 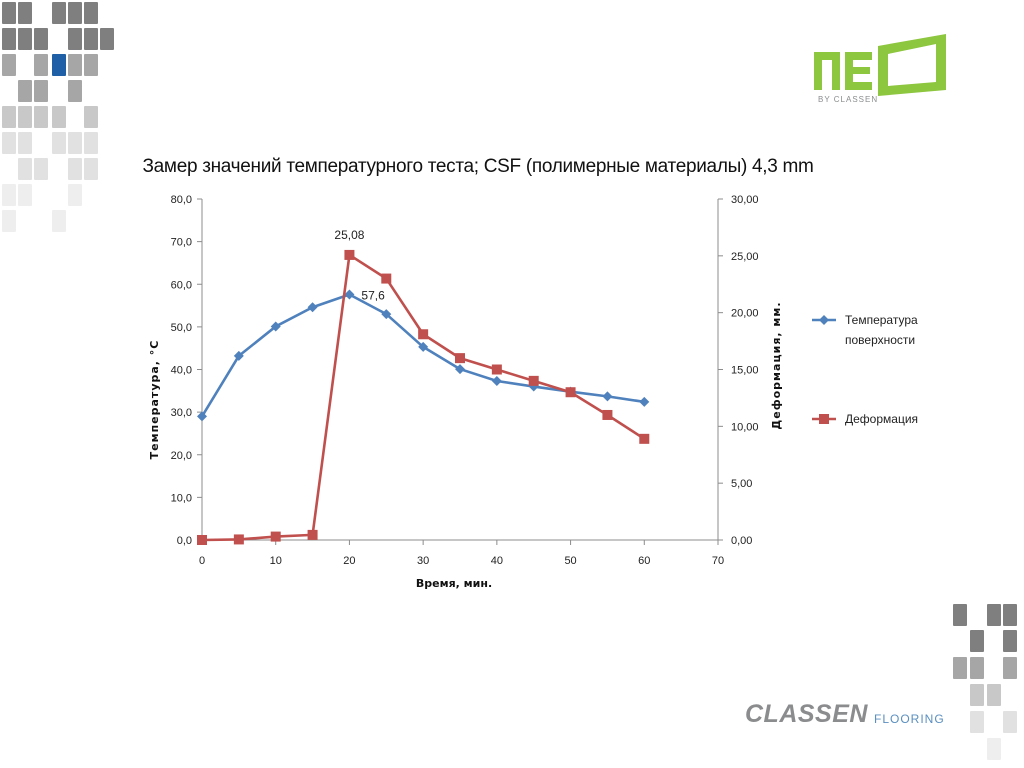 I want to click on data-label: 57,6, so click(x=373, y=295).